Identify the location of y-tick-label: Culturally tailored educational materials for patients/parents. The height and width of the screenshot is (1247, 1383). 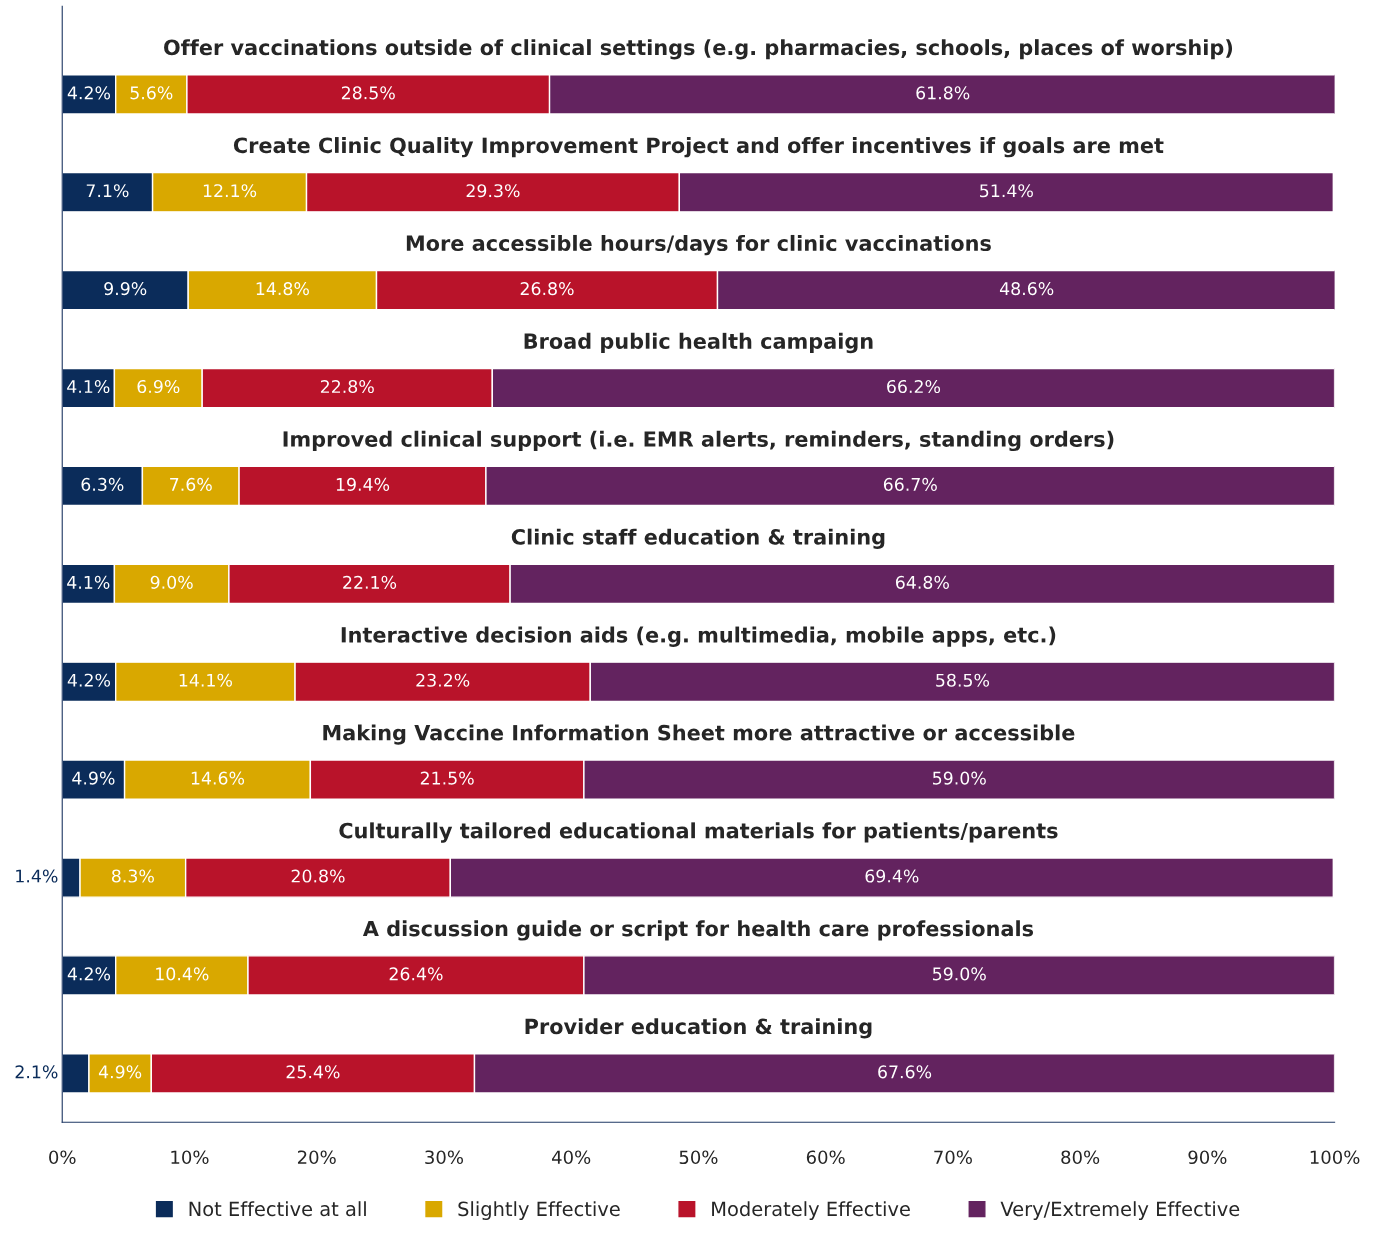
(698, 832).